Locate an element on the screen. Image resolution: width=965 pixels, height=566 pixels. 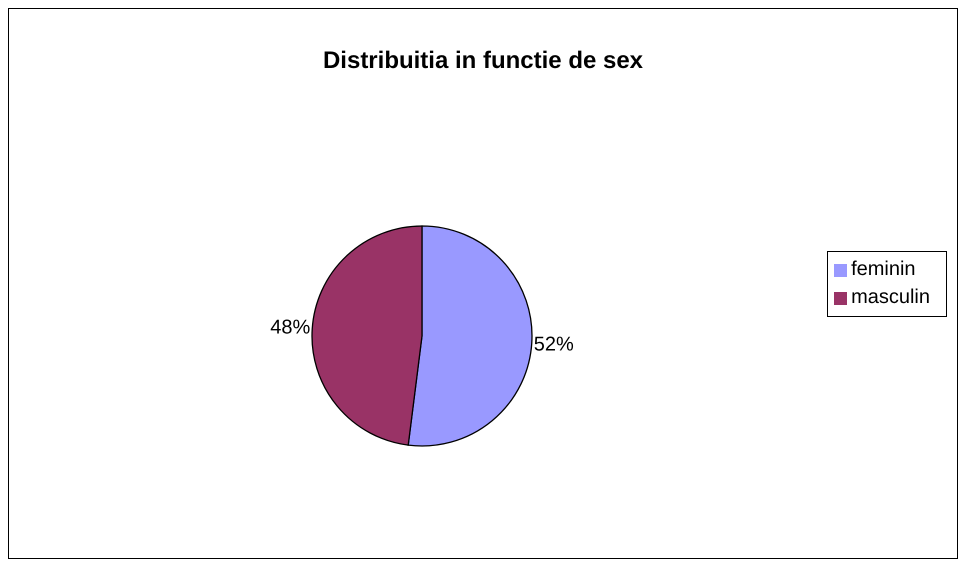
chart-title: Distribuitia in functie de sex is located at coordinates (483, 61).